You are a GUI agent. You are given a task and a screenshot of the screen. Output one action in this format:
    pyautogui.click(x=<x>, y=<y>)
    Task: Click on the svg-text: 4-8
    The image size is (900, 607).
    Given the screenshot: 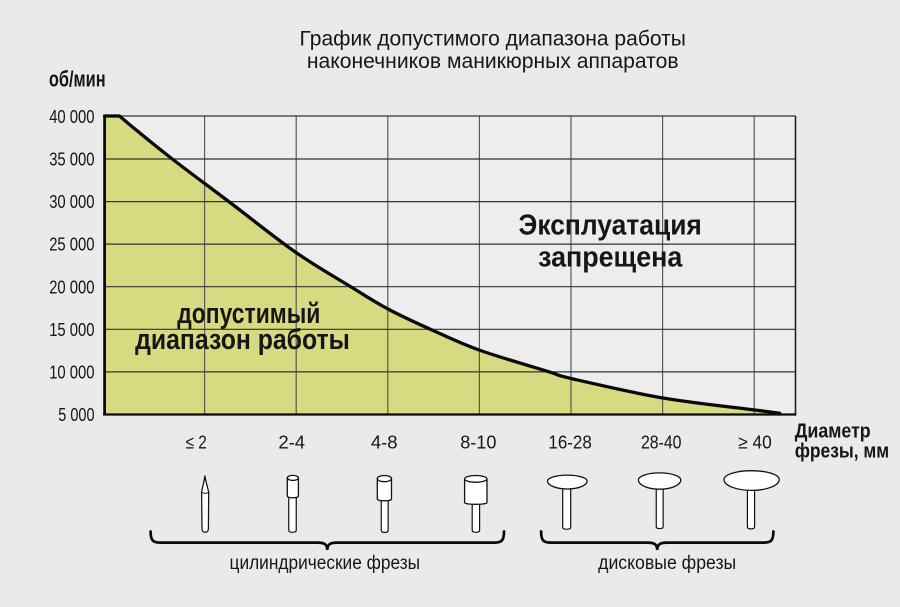 What is the action you would take?
    pyautogui.click(x=384, y=442)
    